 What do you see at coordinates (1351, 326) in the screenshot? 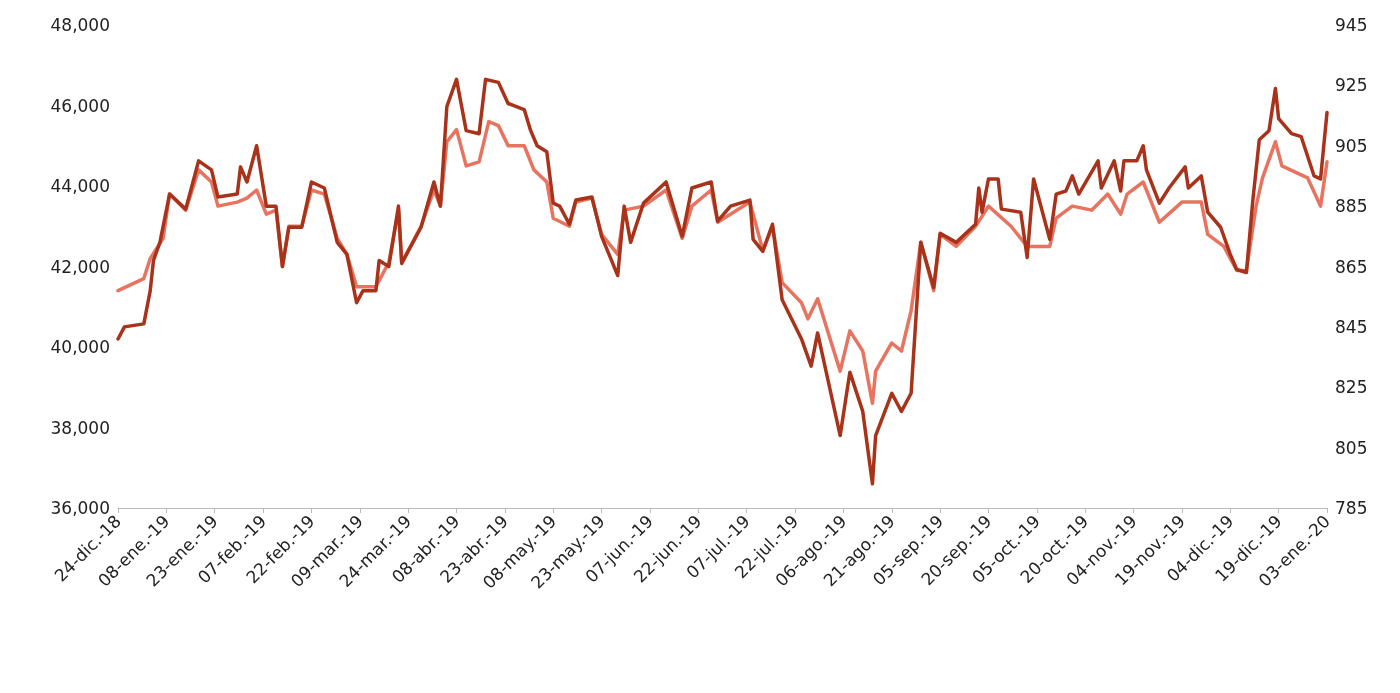
I see `y2-tick-label: 845` at bounding box center [1351, 326].